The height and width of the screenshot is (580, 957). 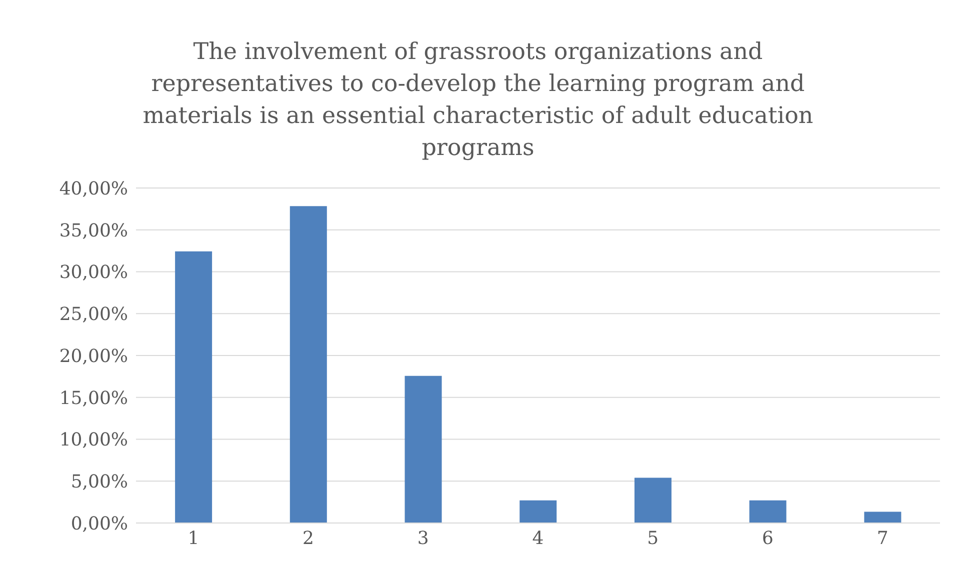 I want to click on y-tick-label: 5,00%, so click(x=99, y=482).